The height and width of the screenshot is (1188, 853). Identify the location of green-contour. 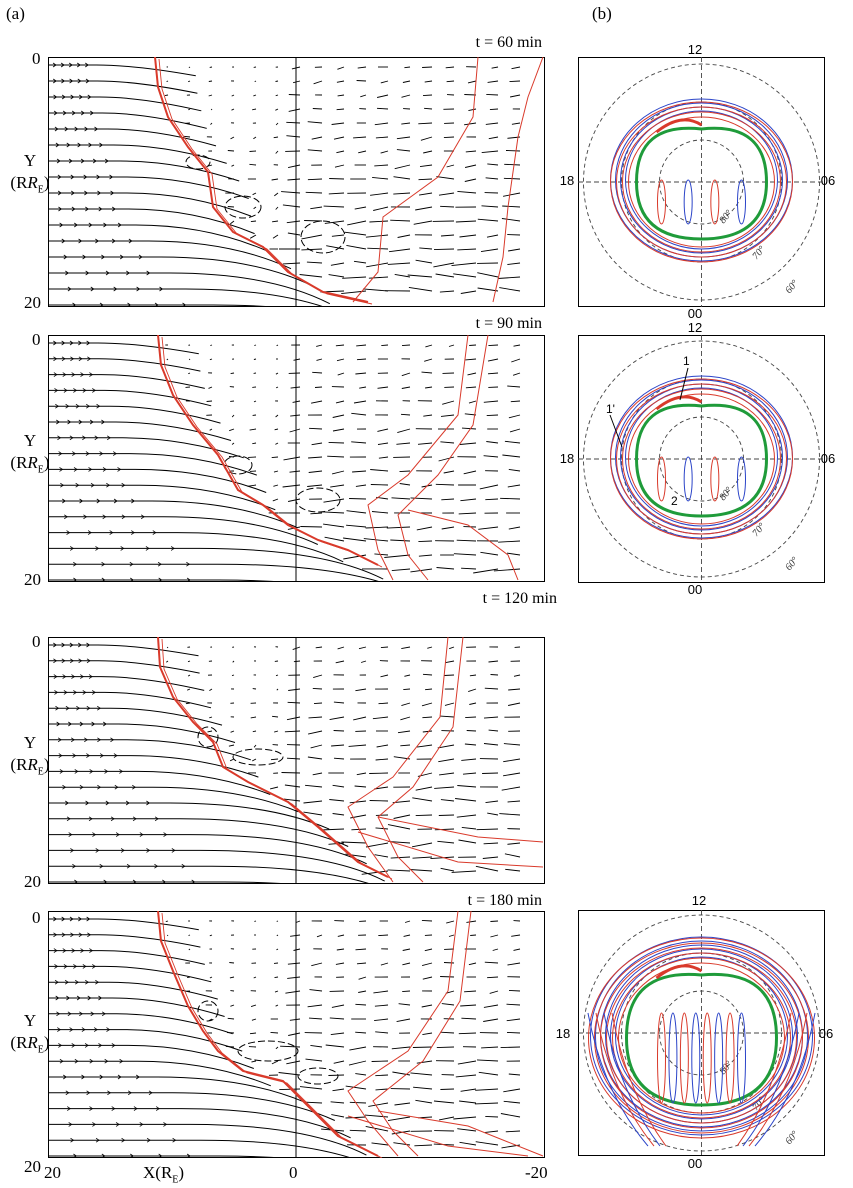
(701, 183).